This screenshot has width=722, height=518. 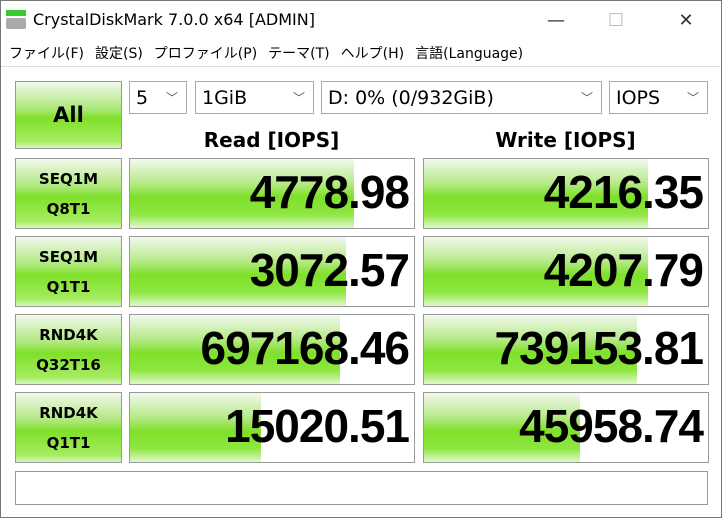 I want to click on menu-theme: テーマ(T), so click(x=299, y=53).